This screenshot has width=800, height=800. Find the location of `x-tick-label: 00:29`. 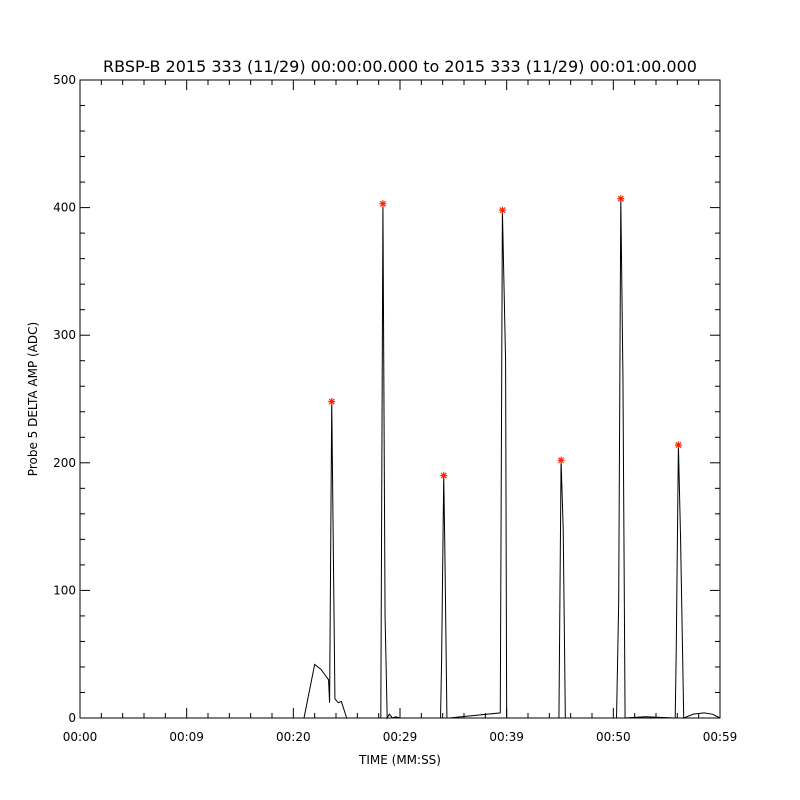

x-tick-label: 00:29 is located at coordinates (400, 737).